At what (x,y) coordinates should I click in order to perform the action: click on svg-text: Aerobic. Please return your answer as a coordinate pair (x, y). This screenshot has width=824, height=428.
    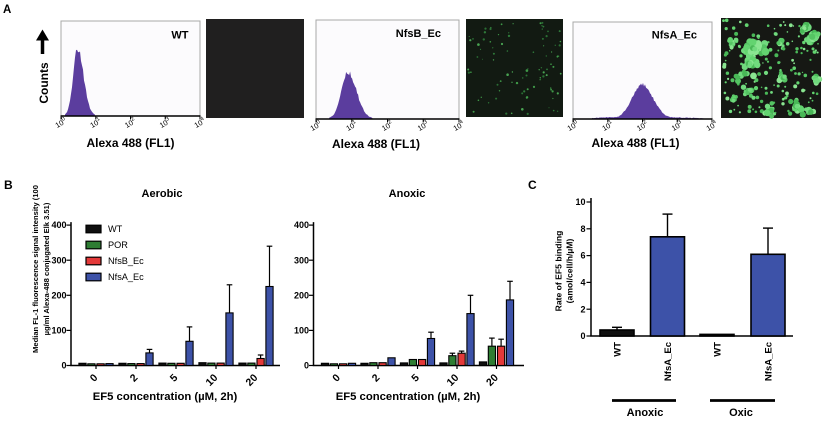
    Looking at the image, I should click on (162, 194).